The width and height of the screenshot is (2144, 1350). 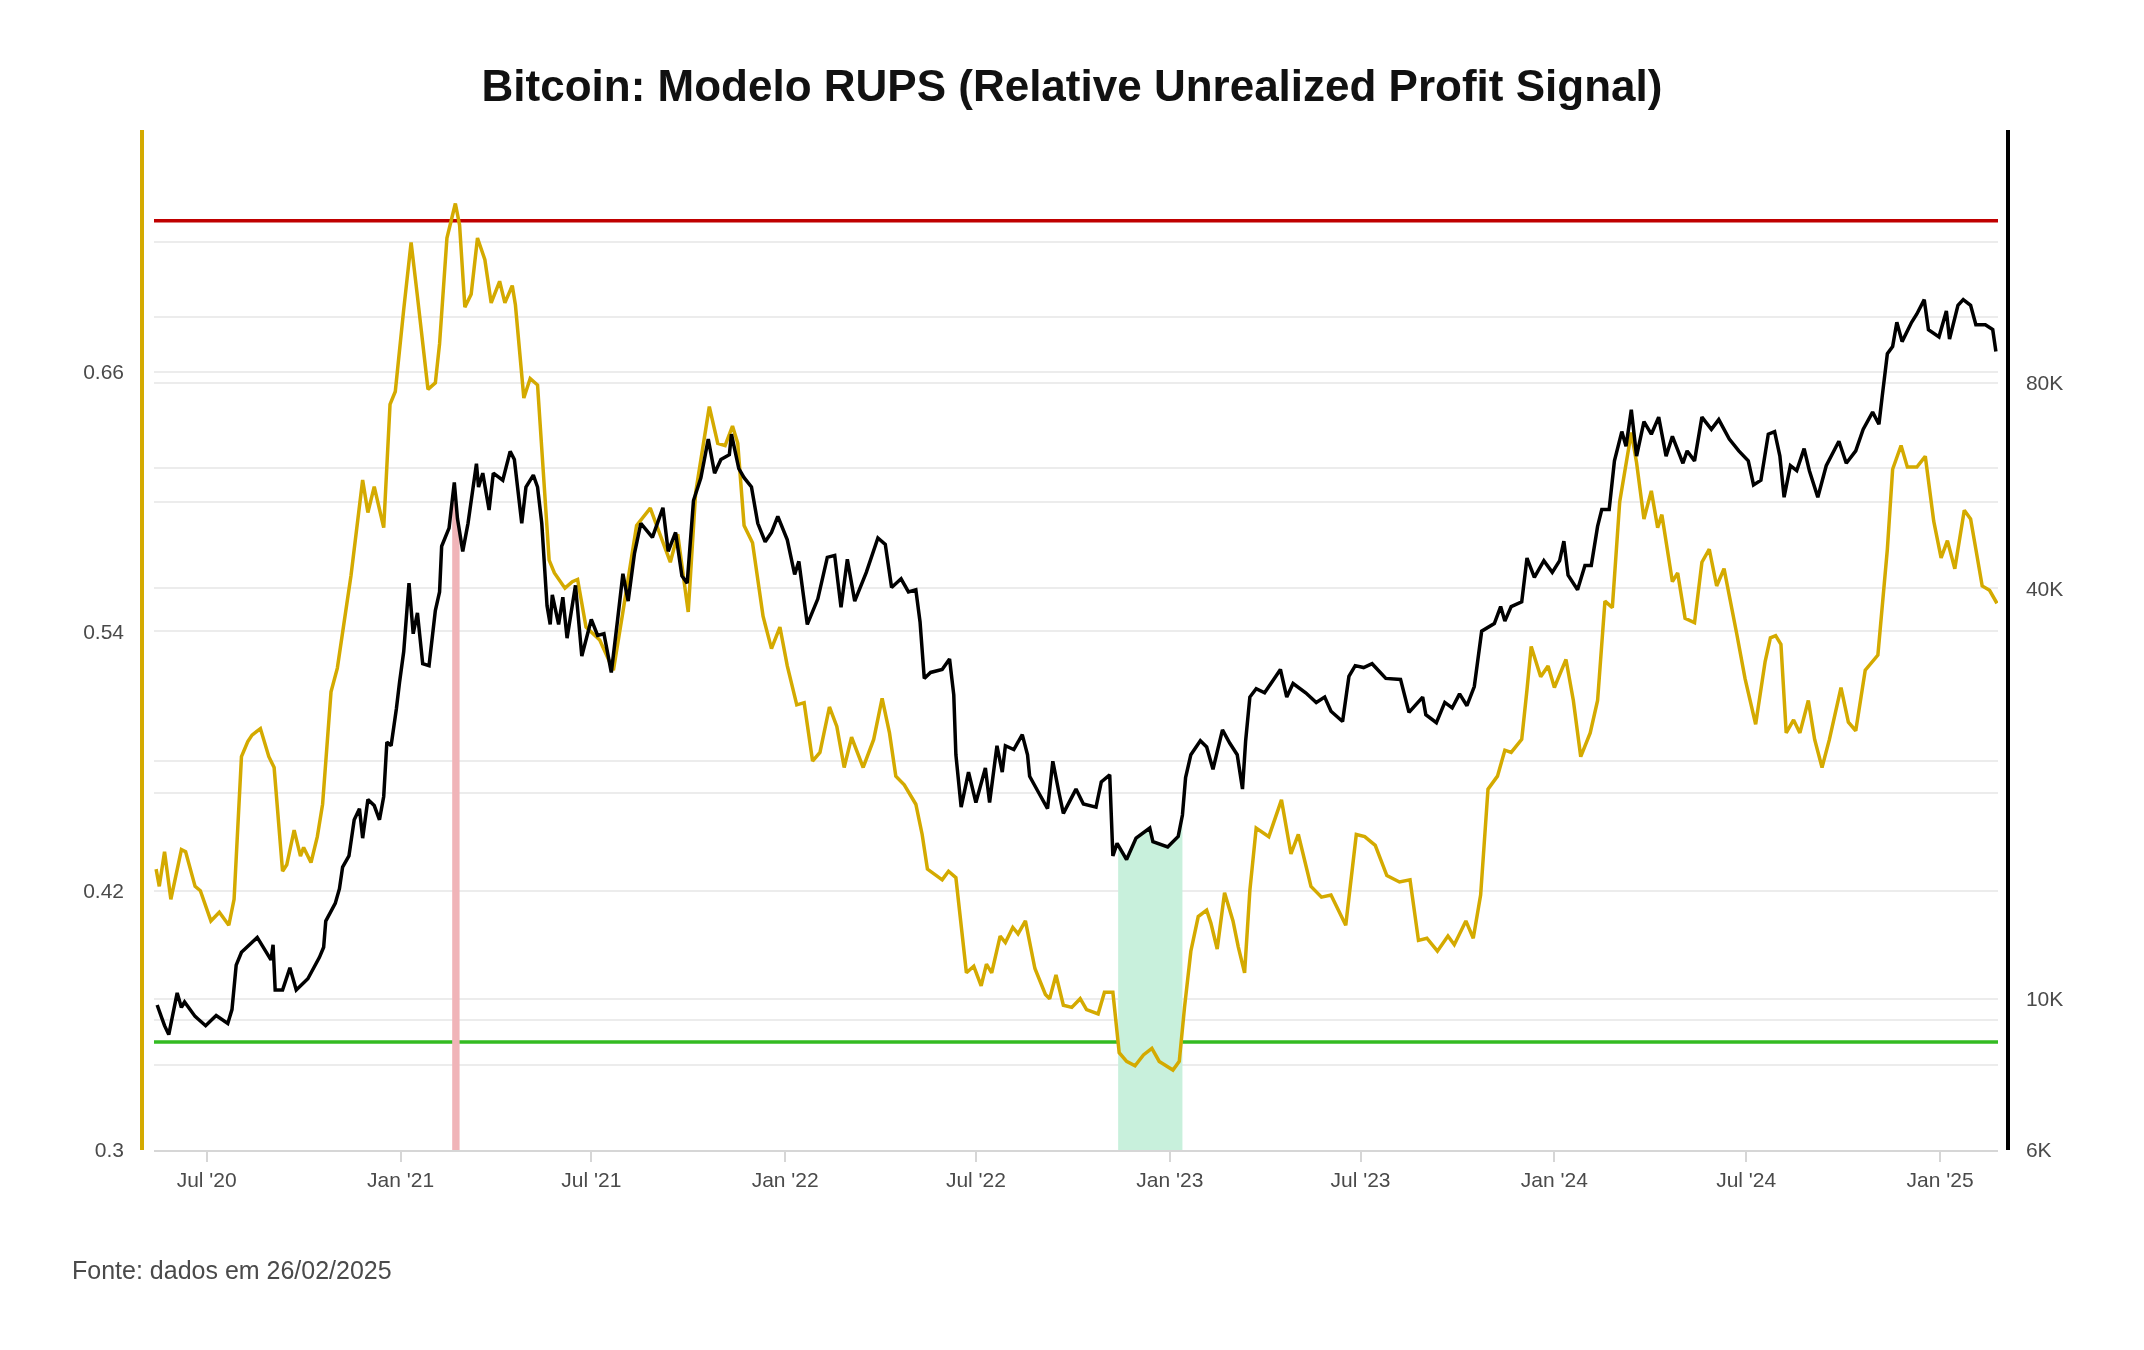 What do you see at coordinates (2044, 588) in the screenshot?
I see `y2-tick-label: 40K` at bounding box center [2044, 588].